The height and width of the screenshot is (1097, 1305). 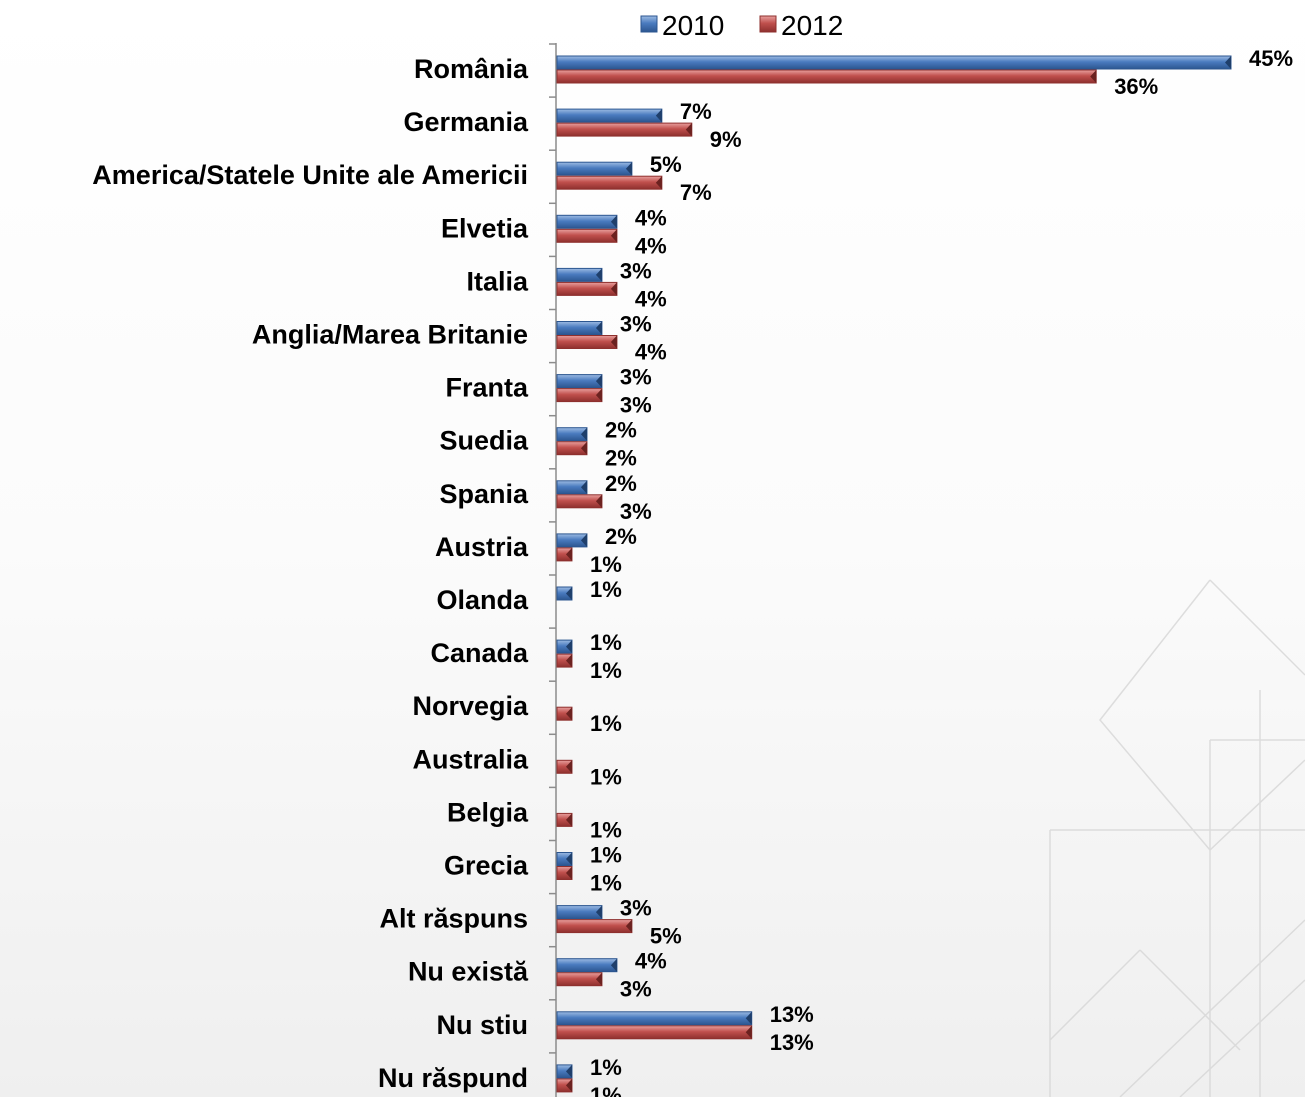 What do you see at coordinates (636, 405) in the screenshot?
I see `data-label-2012: 3%` at bounding box center [636, 405].